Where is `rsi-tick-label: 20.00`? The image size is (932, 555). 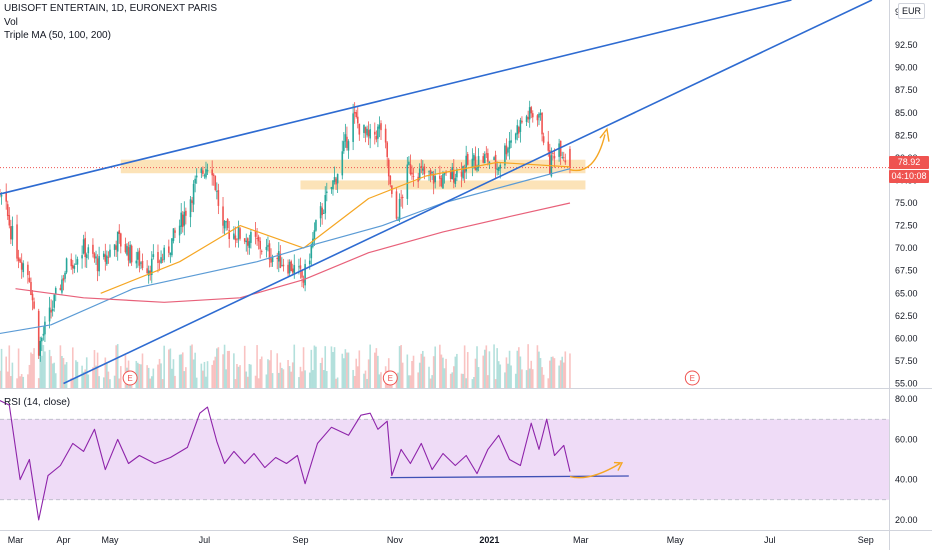 rsi-tick-label: 20.00 is located at coordinates (906, 520).